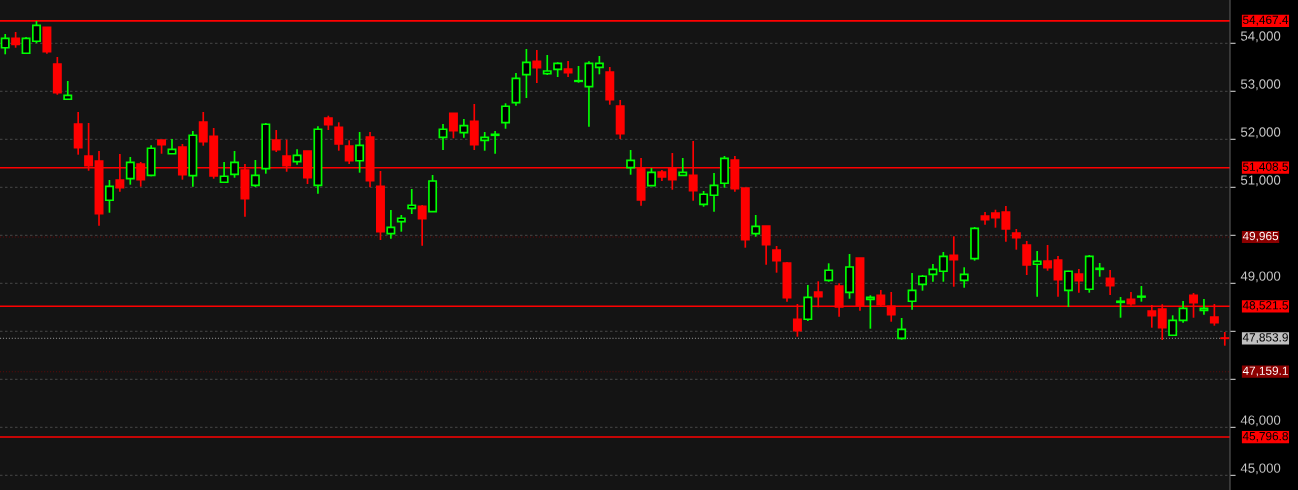 The height and width of the screenshot is (490, 1298). Describe the element at coordinates (1265, 167) in the screenshot. I see `ref-line-label: 51,408.5` at that location.